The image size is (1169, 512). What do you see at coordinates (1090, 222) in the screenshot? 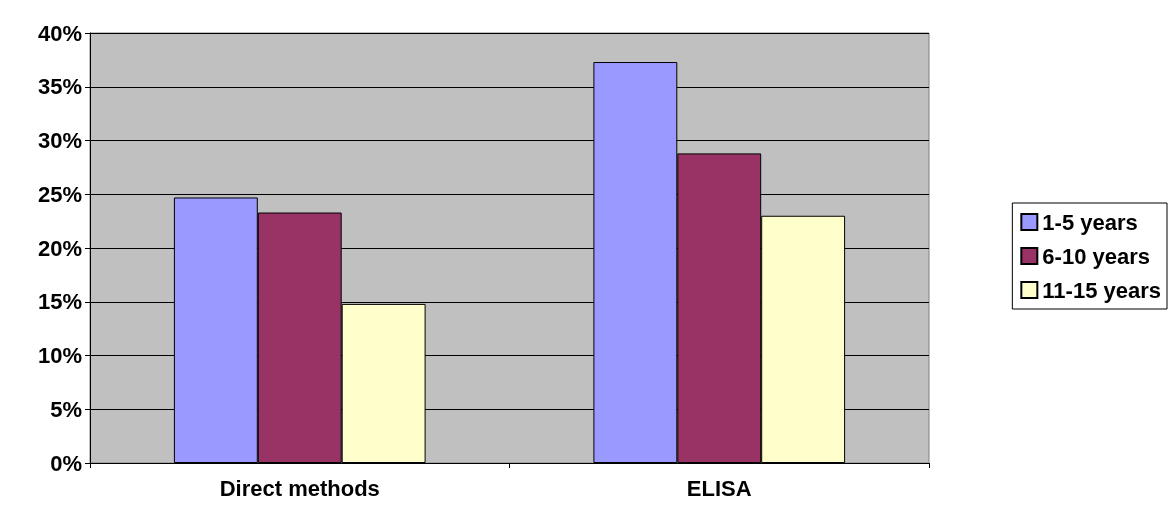
I see `legend-label: 1-5 years` at bounding box center [1090, 222].